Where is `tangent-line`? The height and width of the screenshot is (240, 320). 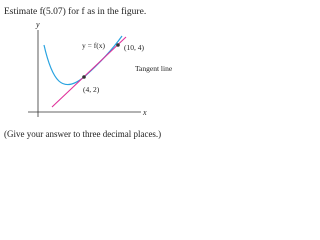
tangent-line is located at coordinates (89, 72).